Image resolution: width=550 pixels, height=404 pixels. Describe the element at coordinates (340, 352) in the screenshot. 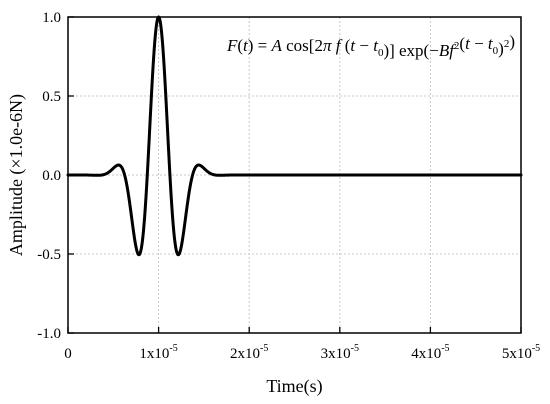

I see `x-tick-label: 3x10⁻⁵` at that location.